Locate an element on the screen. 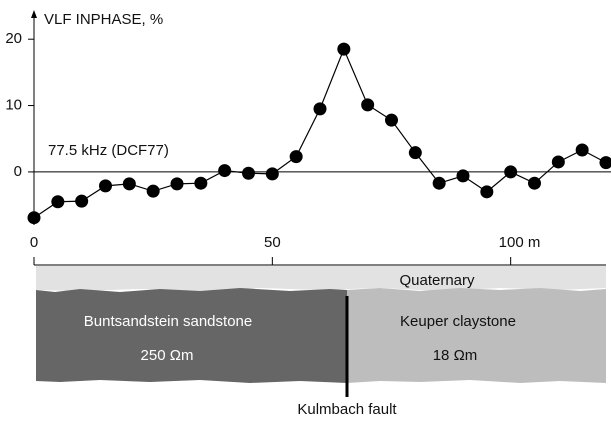 The image size is (611, 421). y-axis-arrow is located at coordinates (34, 14).